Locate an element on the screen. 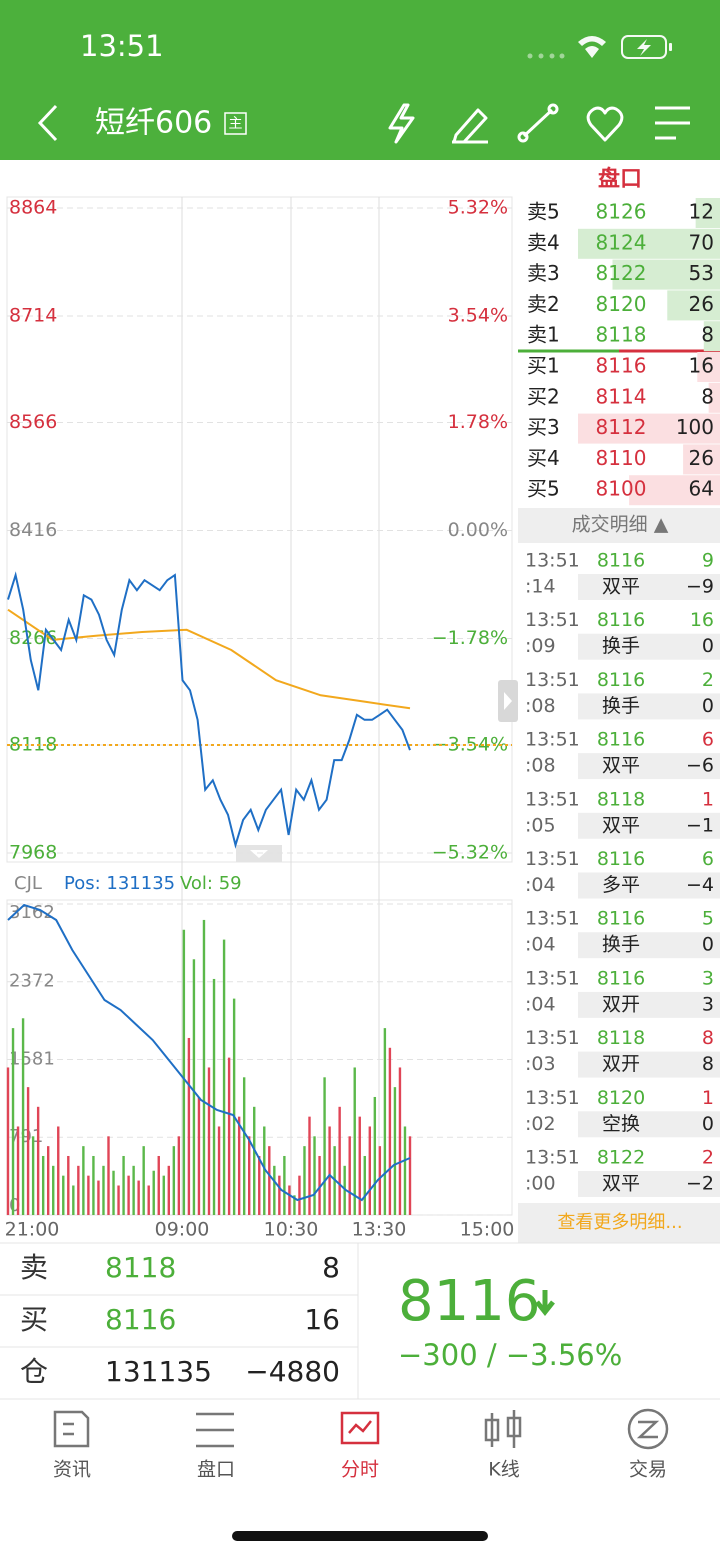 The height and width of the screenshot is (1562, 720). book-label: 买3 is located at coordinates (543, 427).